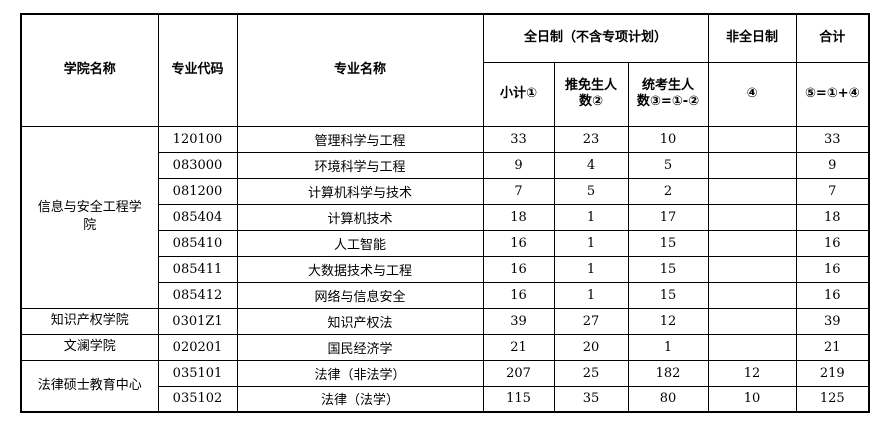 This screenshot has height=436, width=884. What do you see at coordinates (518, 94) in the screenshot?
I see `header-cell: 小计①` at bounding box center [518, 94].